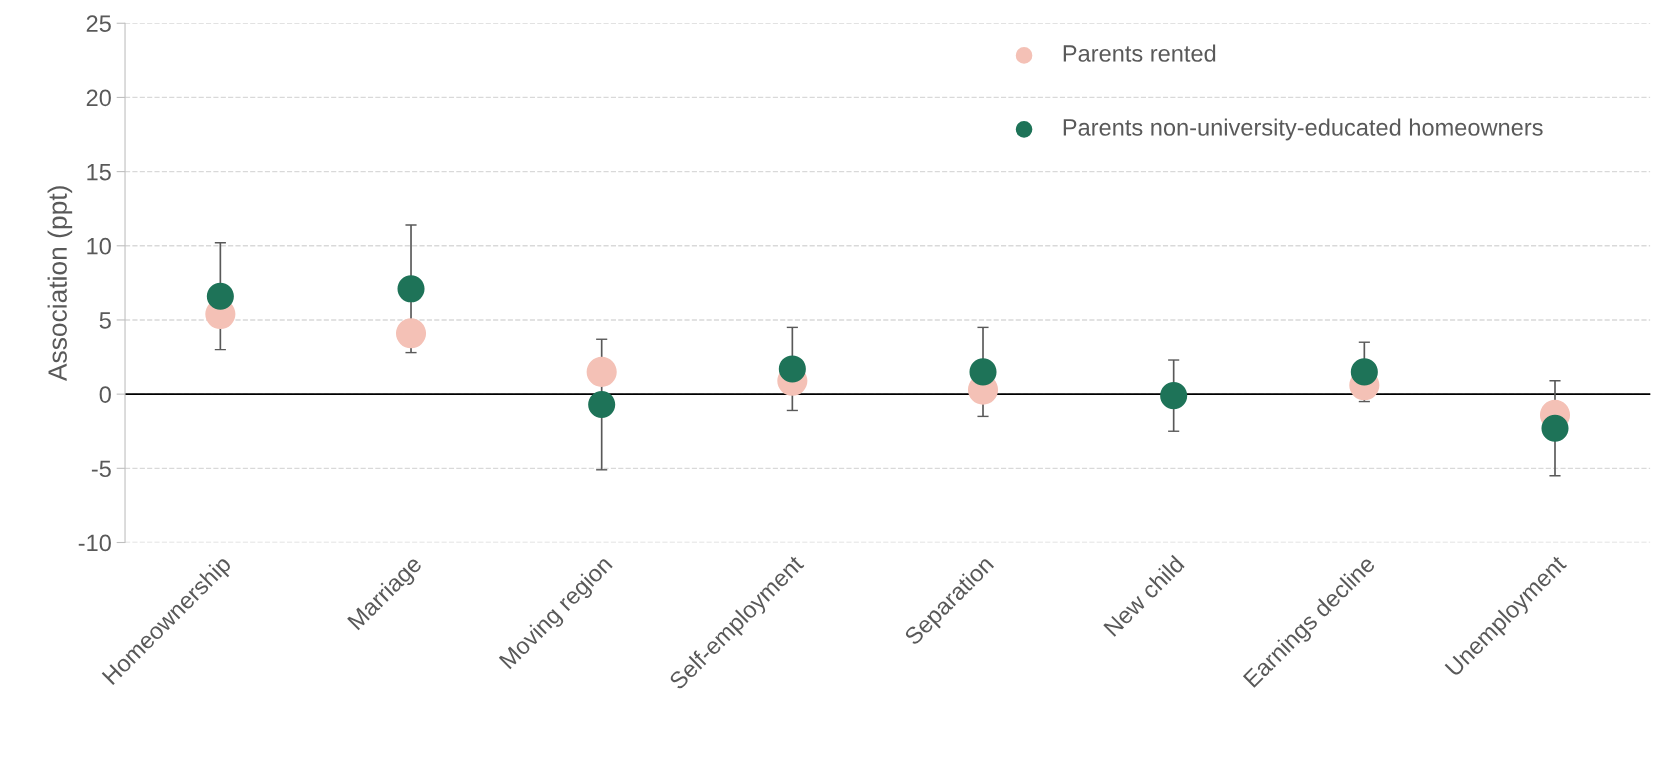  I want to click on y-tick-label: 0, so click(105, 394).